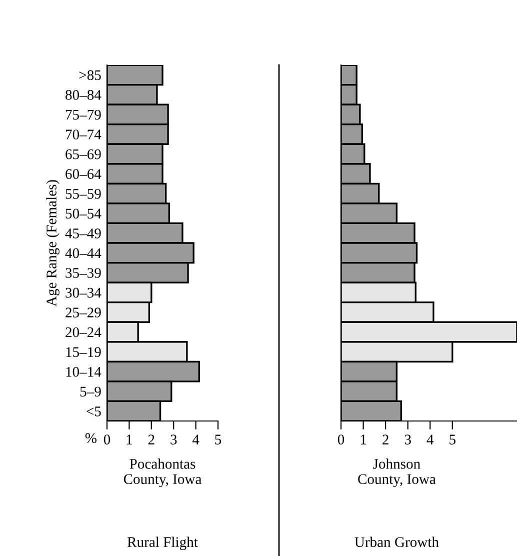 This screenshot has height=556, width=517. I want to click on y-tick-label: 60–64, so click(84, 174).